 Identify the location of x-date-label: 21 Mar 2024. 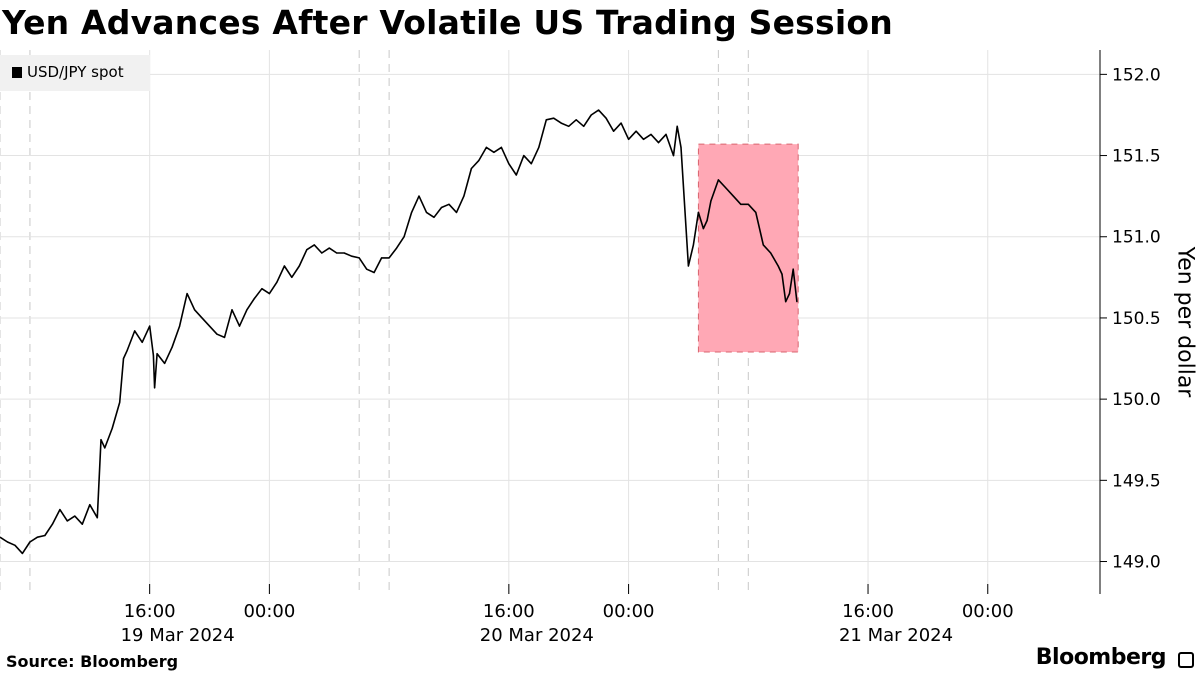
(896, 635).